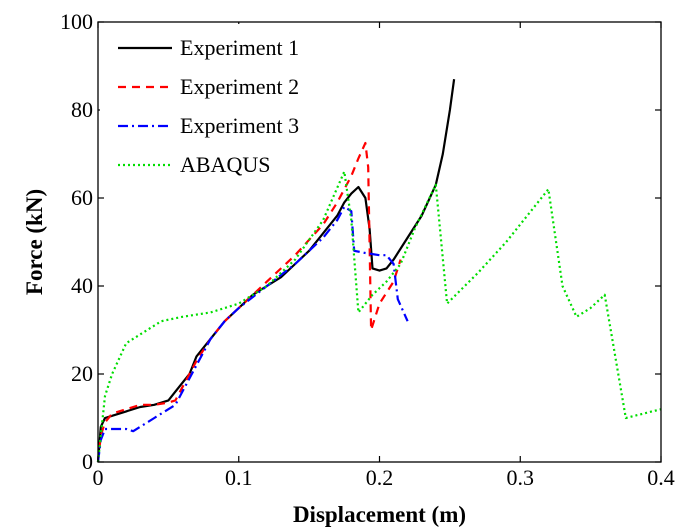 Image resolution: width=681 pixels, height=530 pixels. What do you see at coordinates (239, 86) in the screenshot?
I see `legend-label-2: Experiment 2` at bounding box center [239, 86].